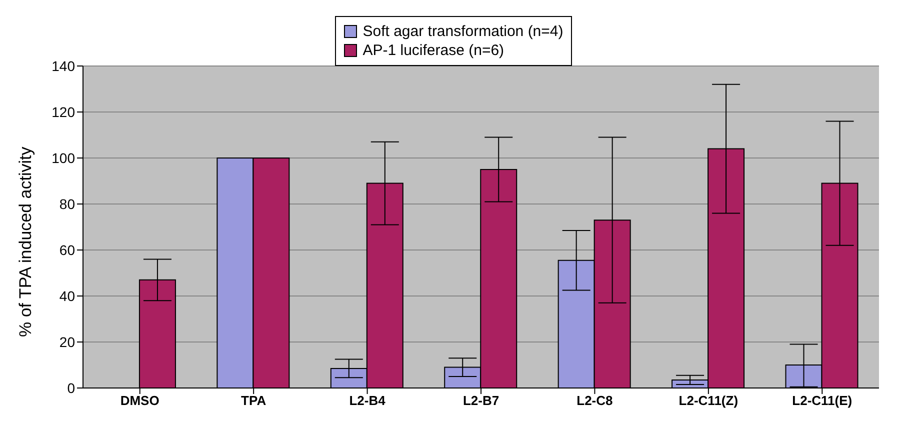  Describe the element at coordinates (26, 241) in the screenshot. I see `y-axis-title: % of TPA induced activity` at that location.